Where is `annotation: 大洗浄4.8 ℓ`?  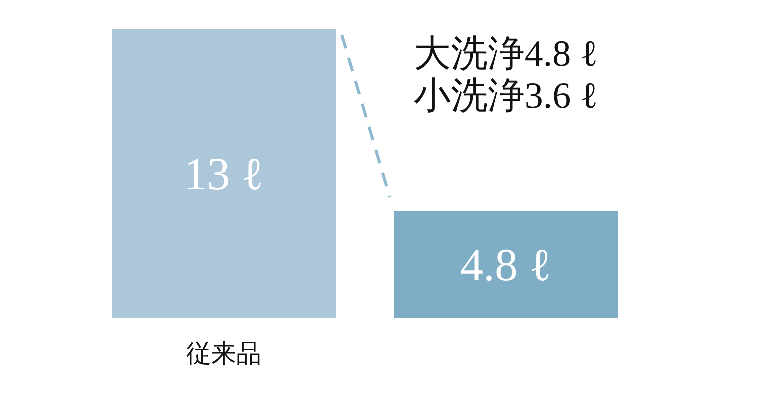 annotation: 大洗浄4.8 ℓ is located at coordinates (506, 54).